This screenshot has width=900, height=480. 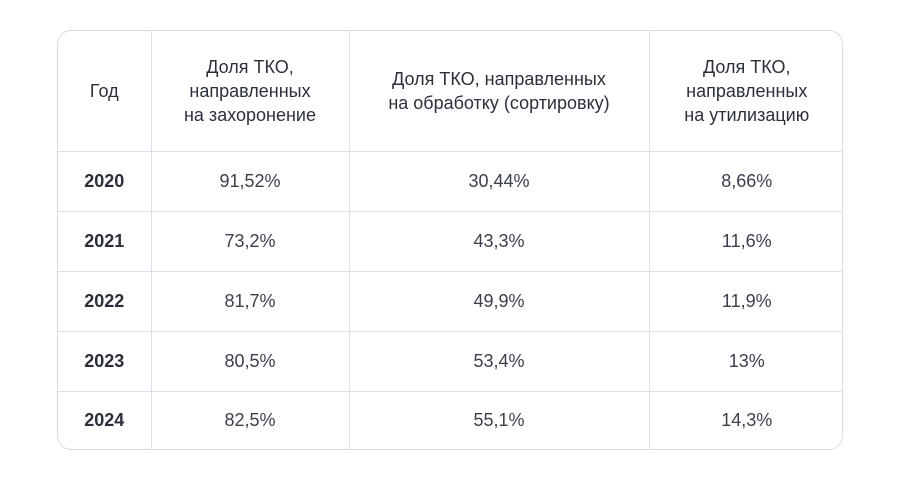 What do you see at coordinates (745, 241) in the screenshot?
I see `cell-utilization: 11,6%` at bounding box center [745, 241].